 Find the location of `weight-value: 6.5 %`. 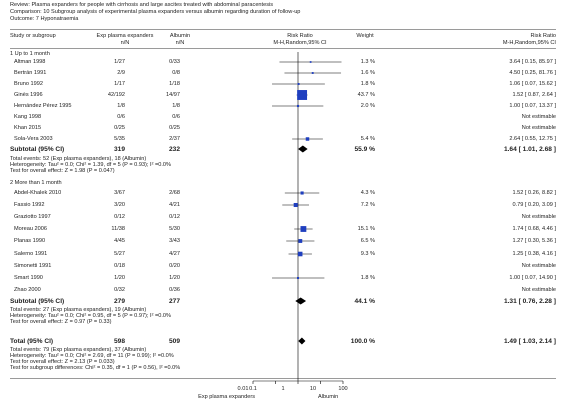

weight-value: 6.5 % is located at coordinates (367, 241).